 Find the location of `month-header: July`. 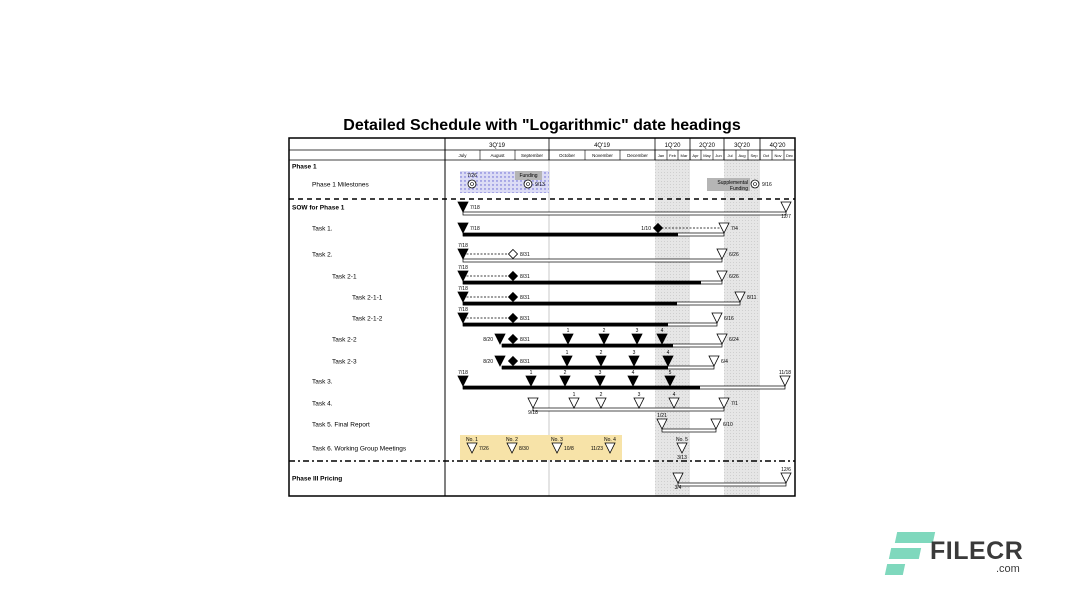

month-header: July is located at coordinates (462, 155).